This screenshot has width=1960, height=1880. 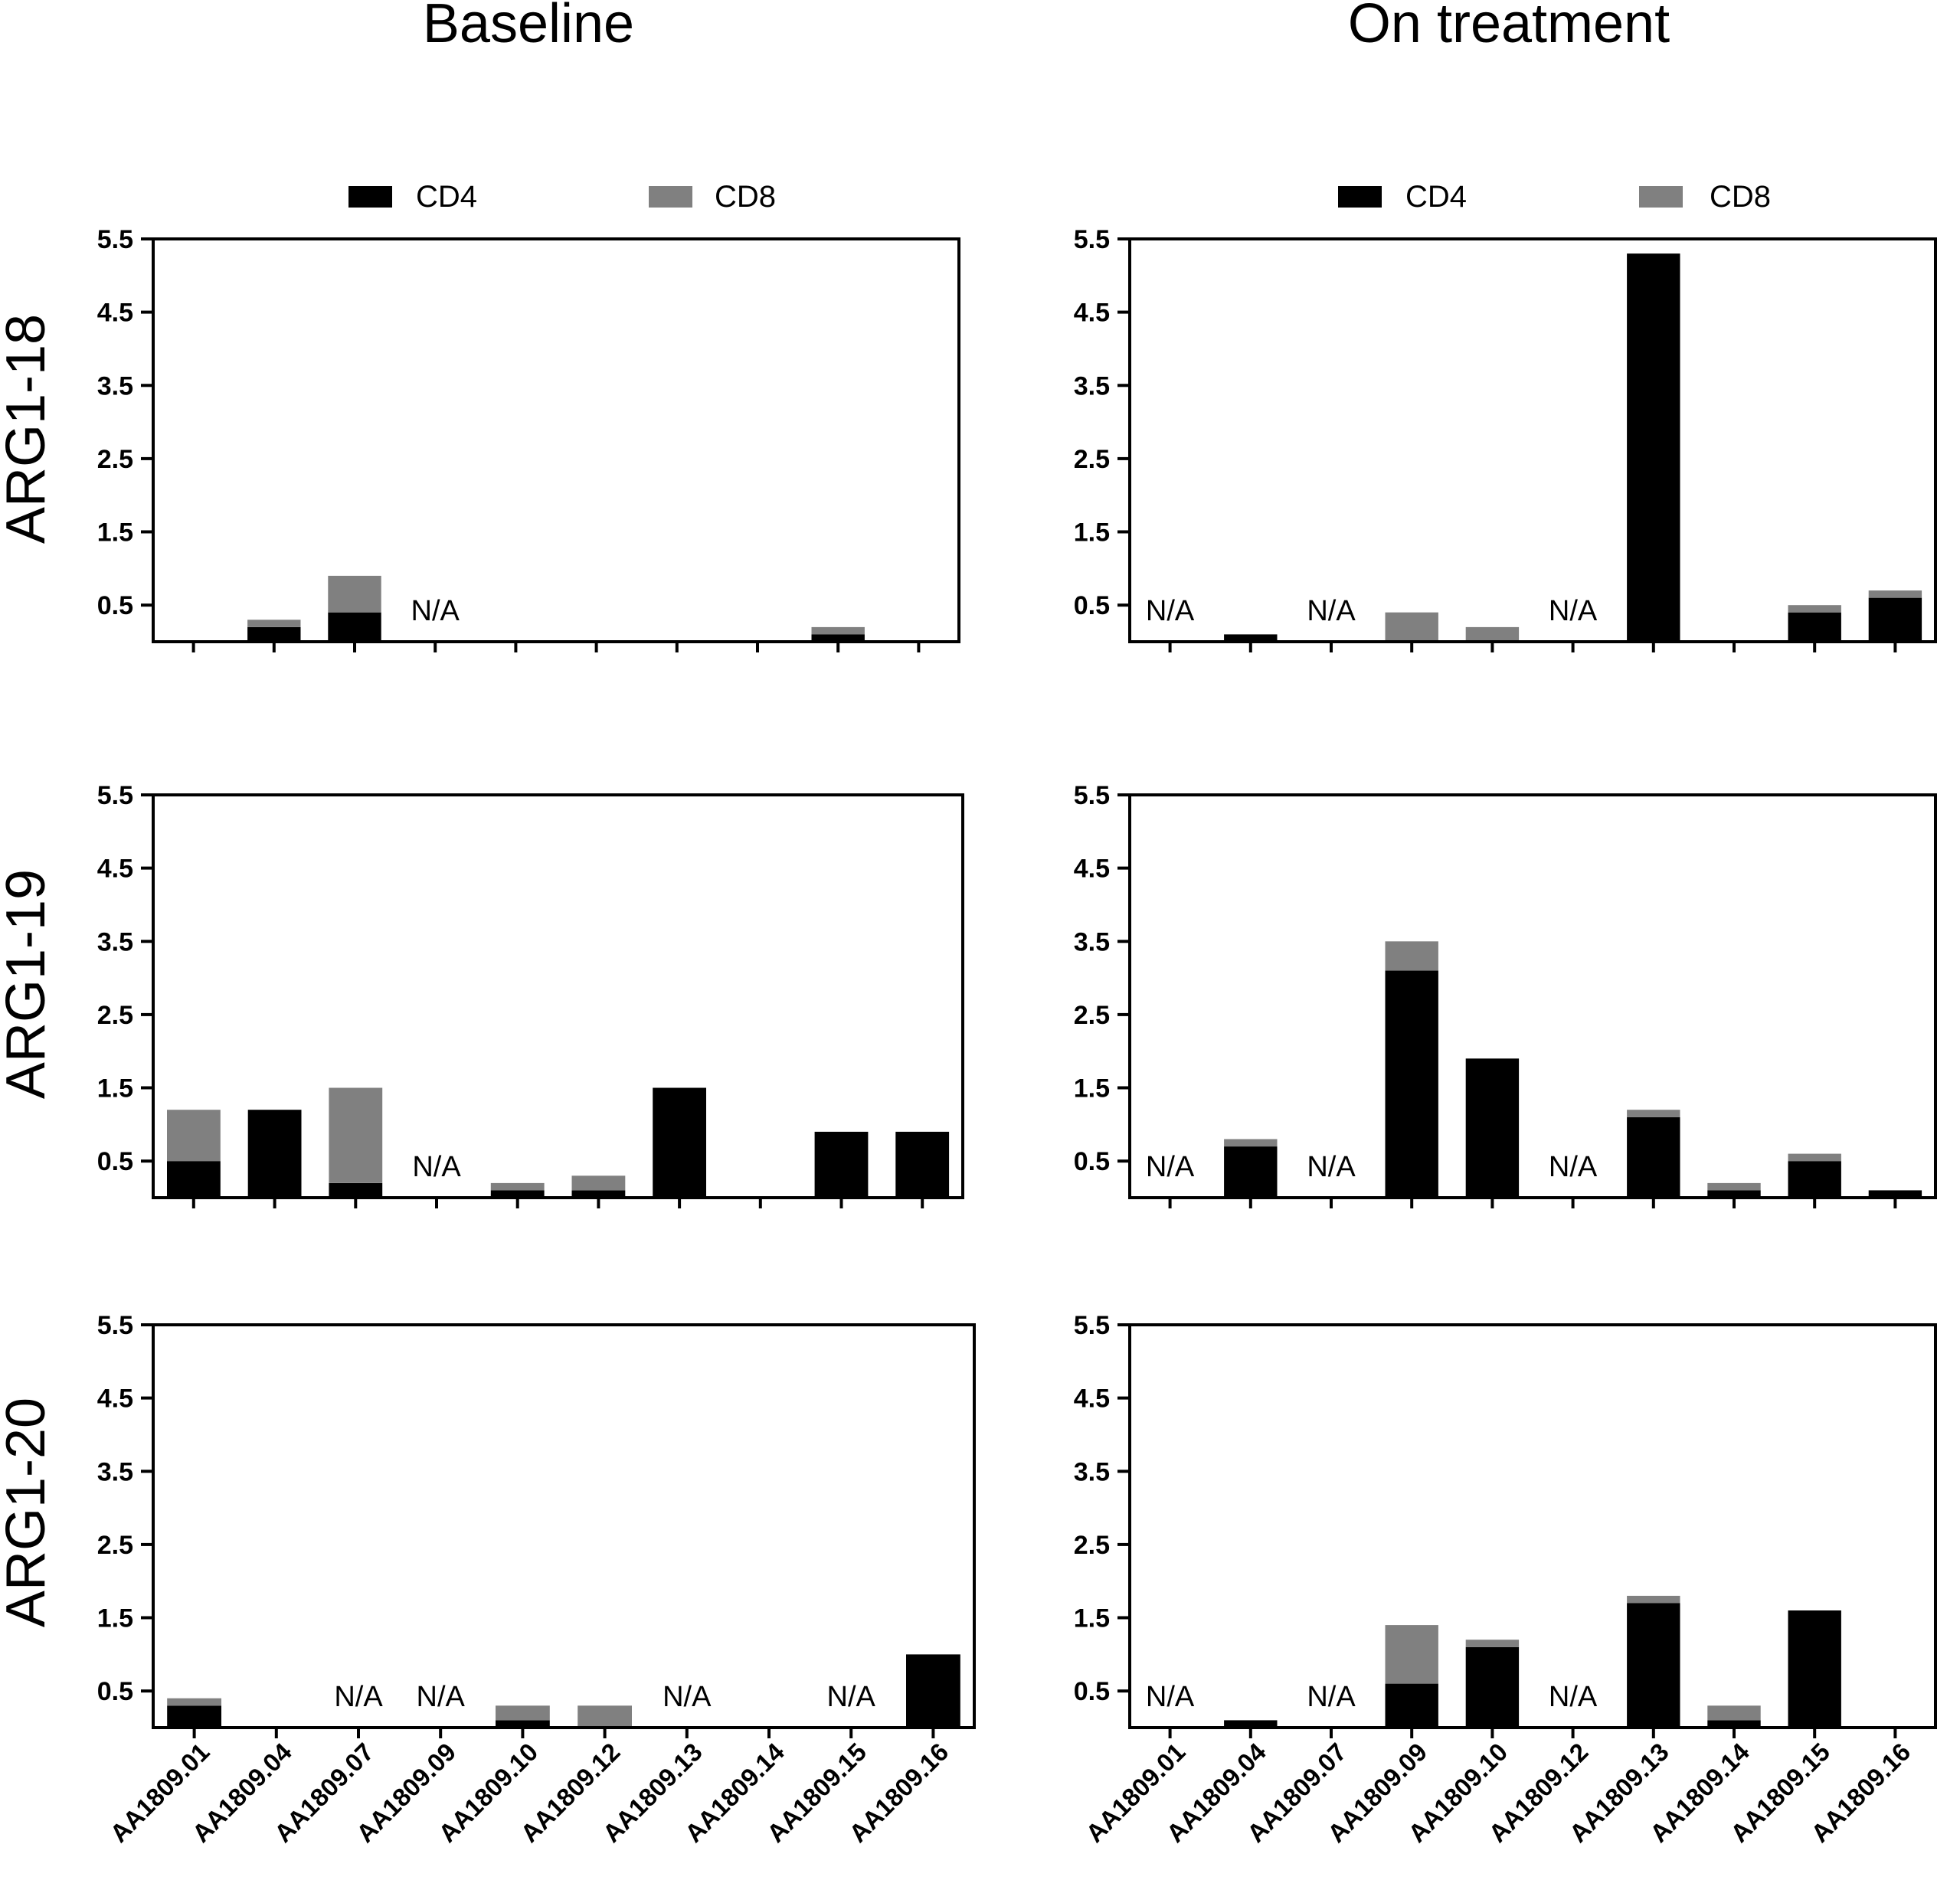 What do you see at coordinates (1170, 1697) in the screenshot?
I see `na-label-aa1809-01: N/A` at bounding box center [1170, 1697].